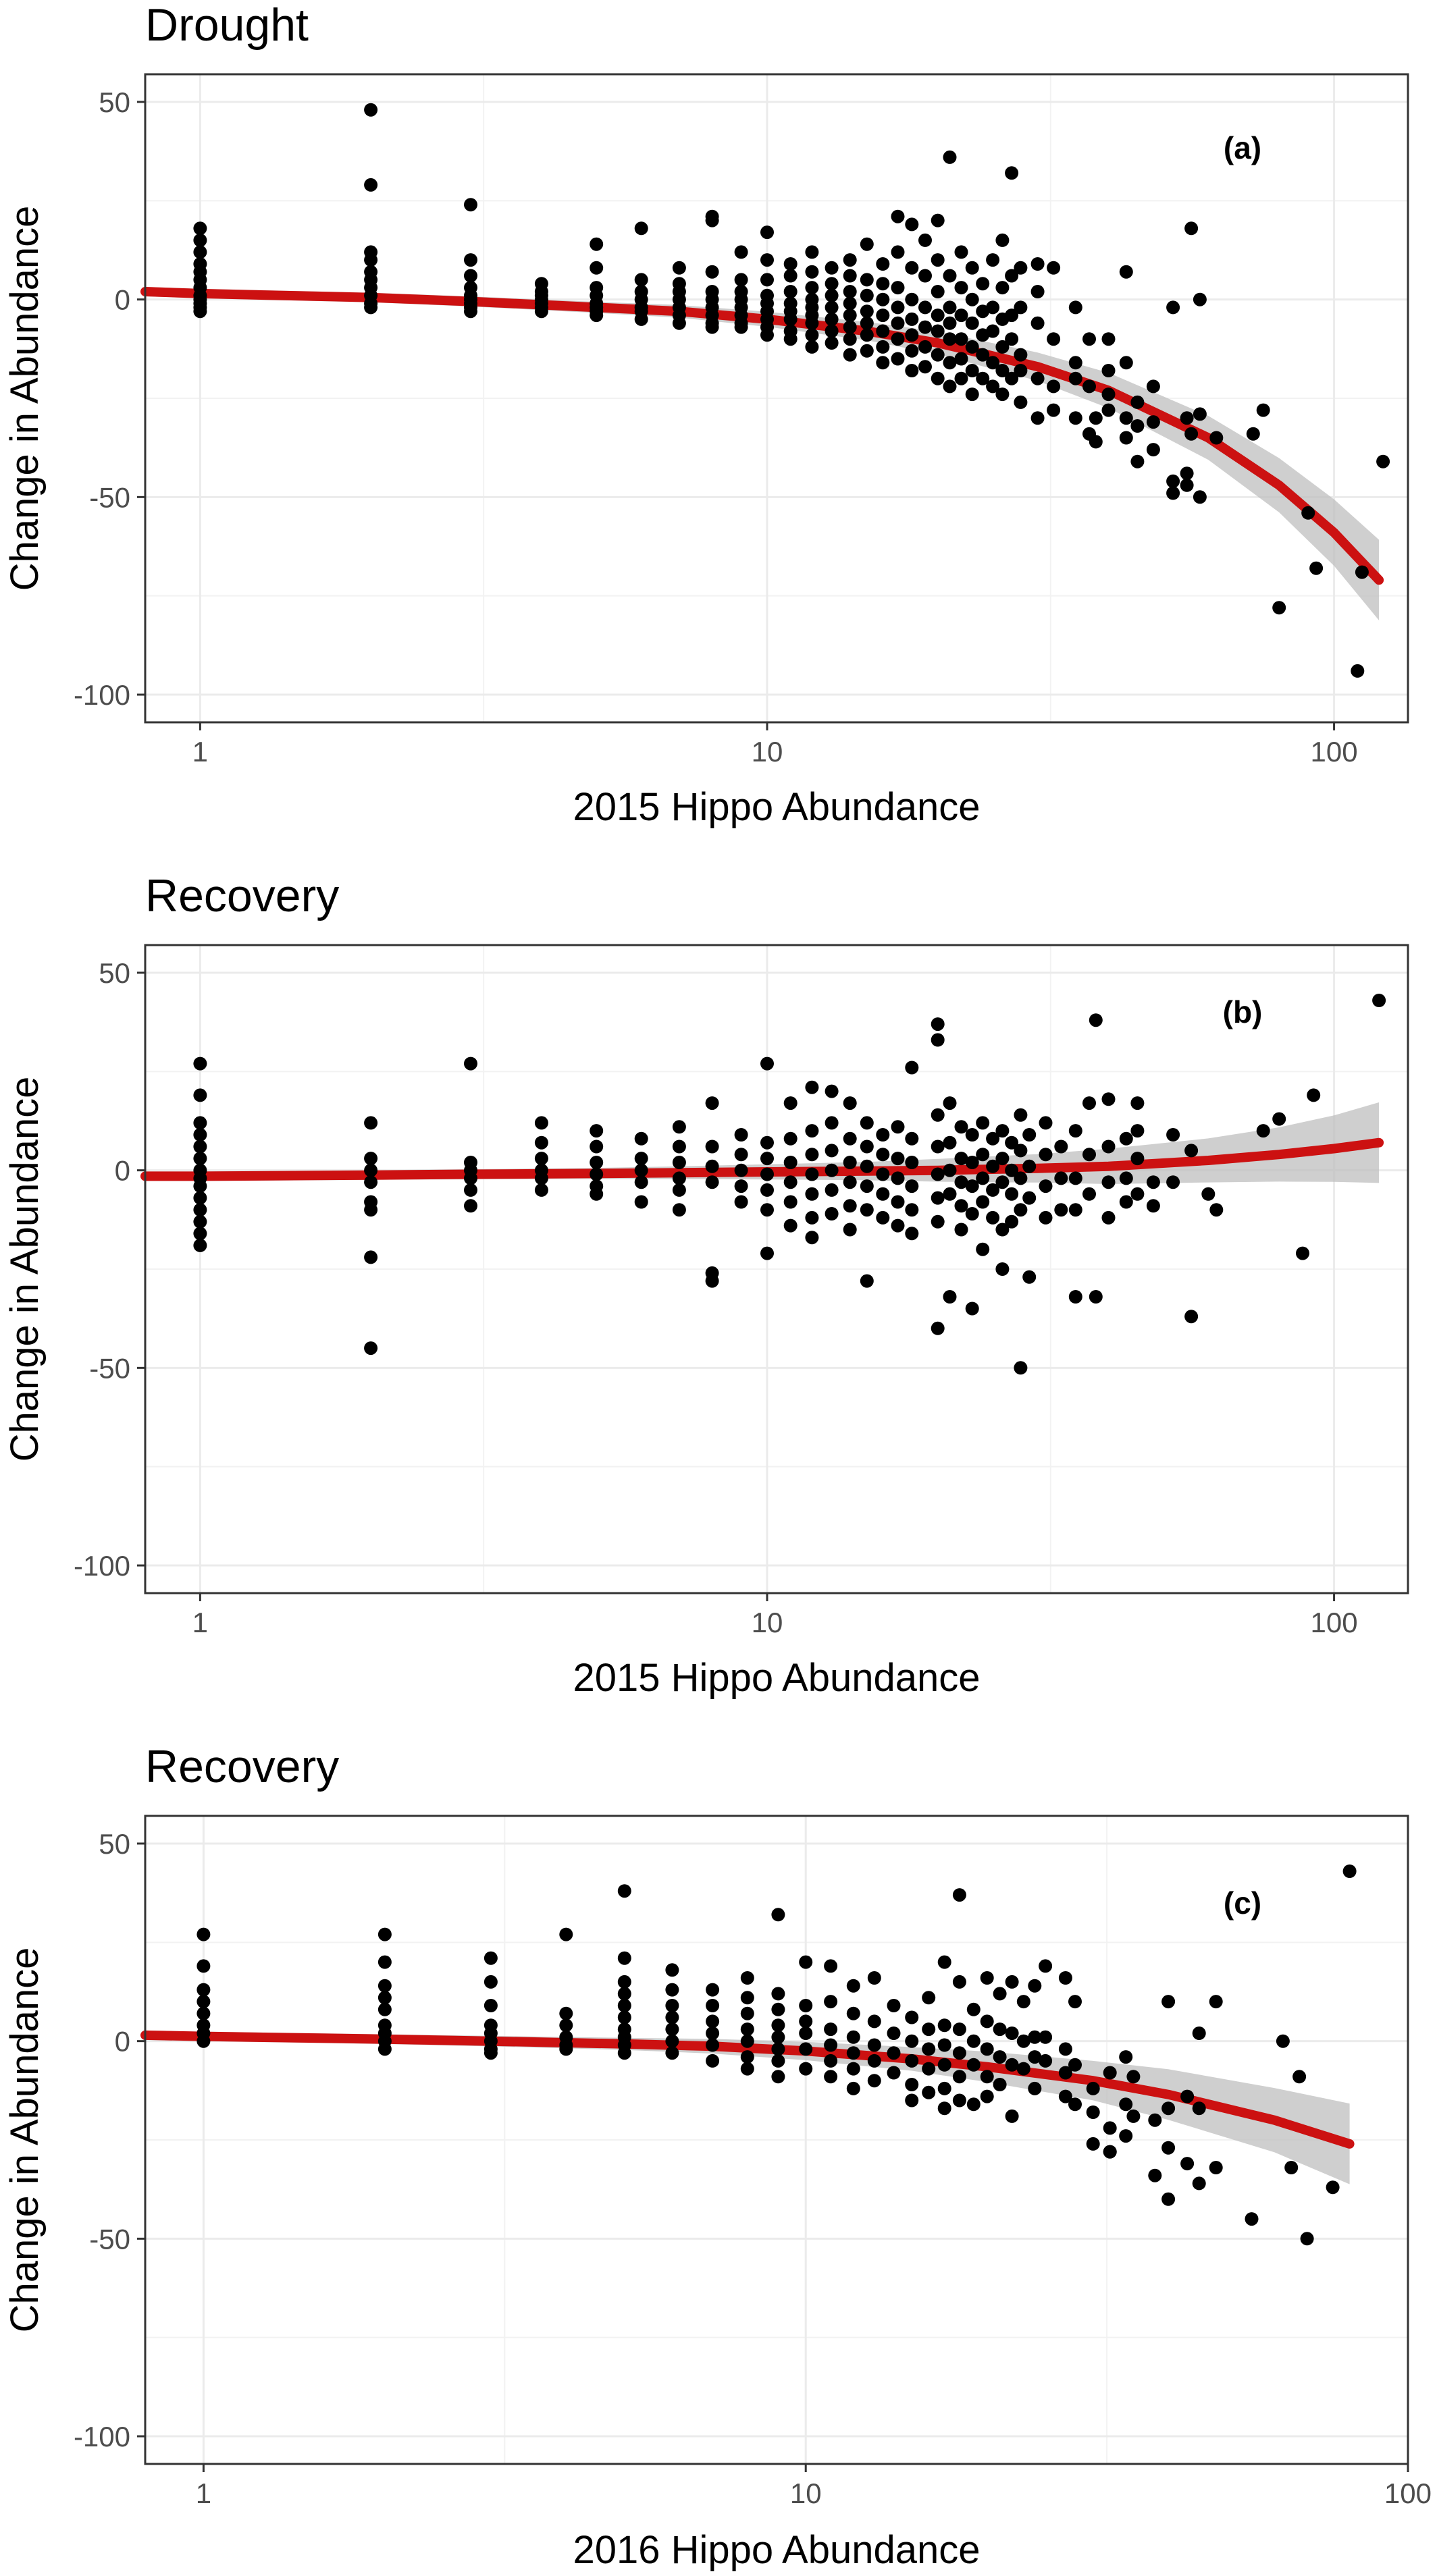  What do you see at coordinates (122, 300) in the screenshot?
I see `panel-a-y-tick-label: 0` at bounding box center [122, 300].